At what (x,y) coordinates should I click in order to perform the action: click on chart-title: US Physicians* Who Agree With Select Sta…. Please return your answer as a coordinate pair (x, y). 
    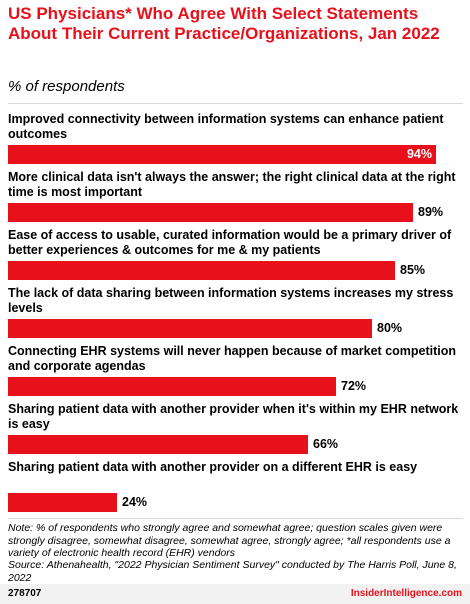
    Looking at the image, I should click on (224, 23).